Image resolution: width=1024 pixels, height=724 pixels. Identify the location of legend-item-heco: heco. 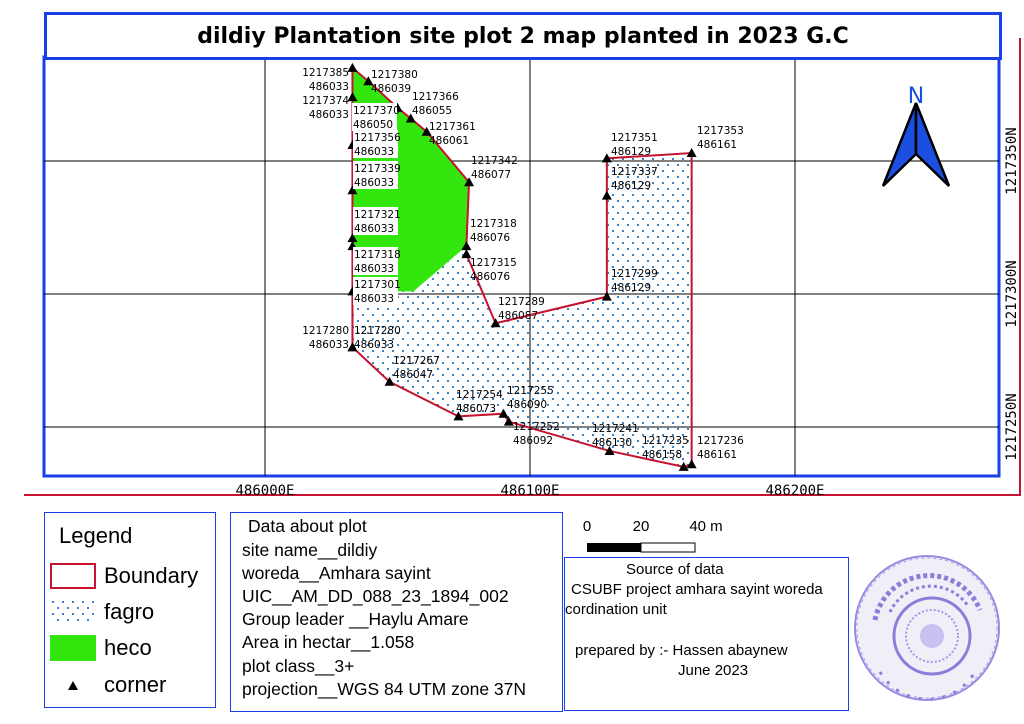
(101, 648).